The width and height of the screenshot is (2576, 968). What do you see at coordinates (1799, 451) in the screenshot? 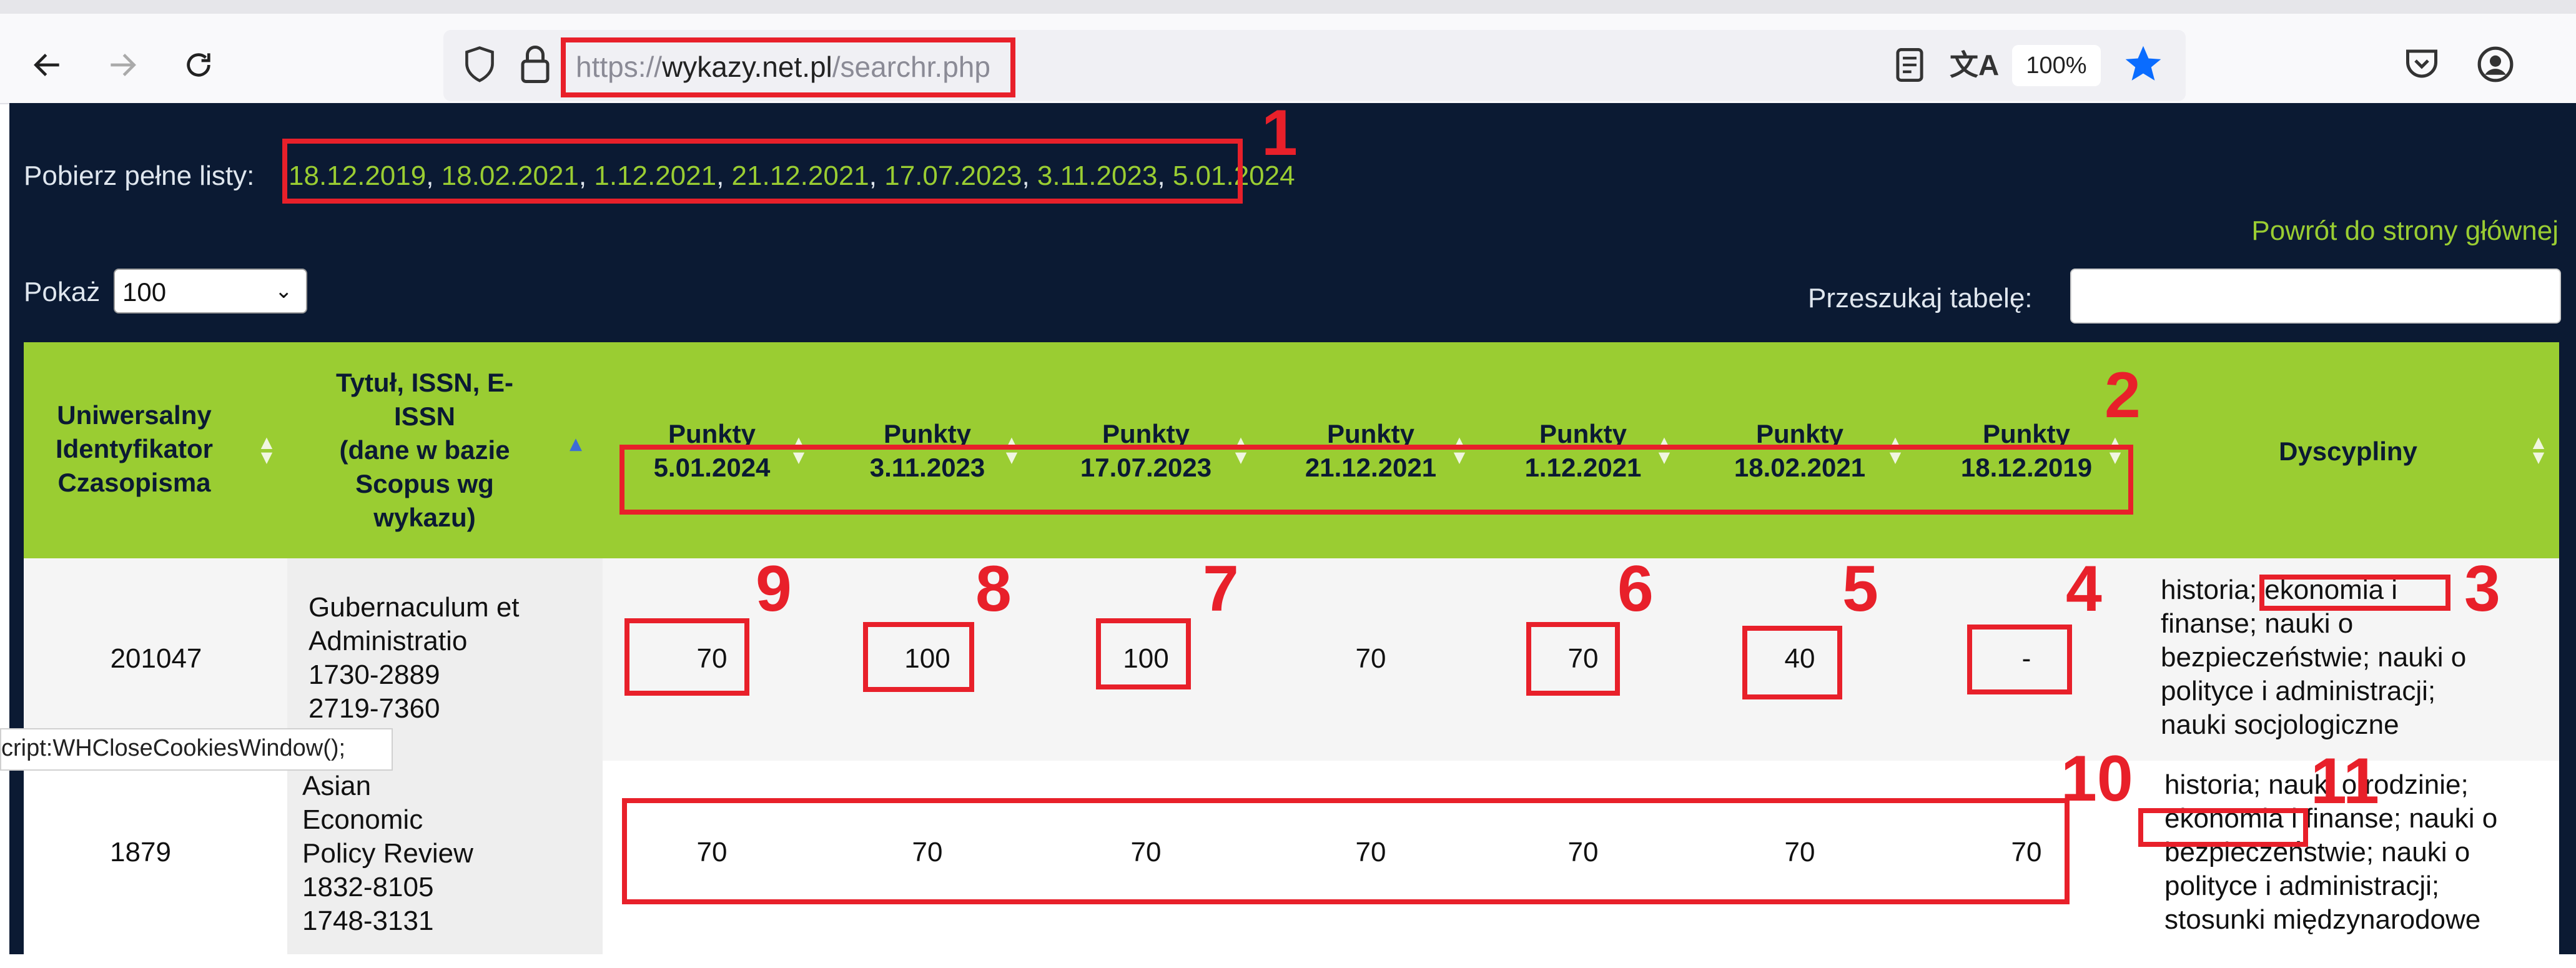
I see `column-header-points-2021-02-18: Punkty 18.02.2021` at bounding box center [1799, 451].